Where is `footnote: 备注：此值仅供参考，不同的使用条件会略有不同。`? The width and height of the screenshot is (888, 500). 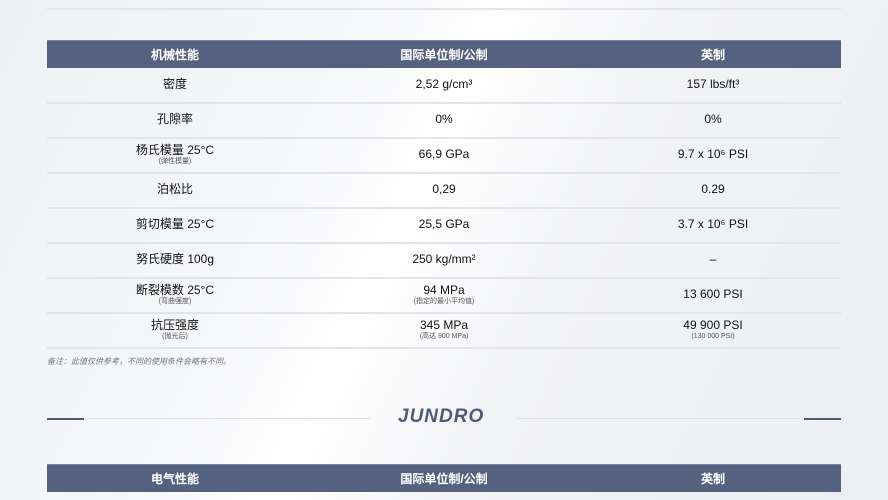 footnote: 备注：此值仅供参考，不同的使用条件会略有不同。 is located at coordinates (139, 361).